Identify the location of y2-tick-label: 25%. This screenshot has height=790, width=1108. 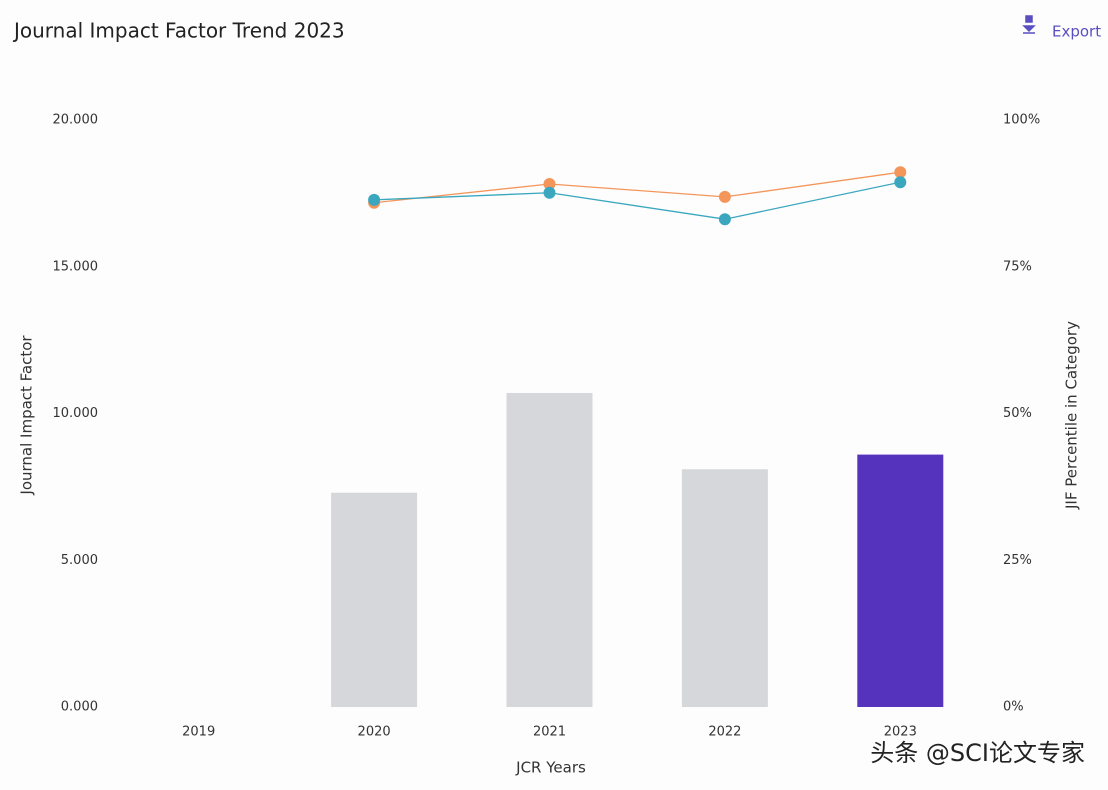
(1017, 560).